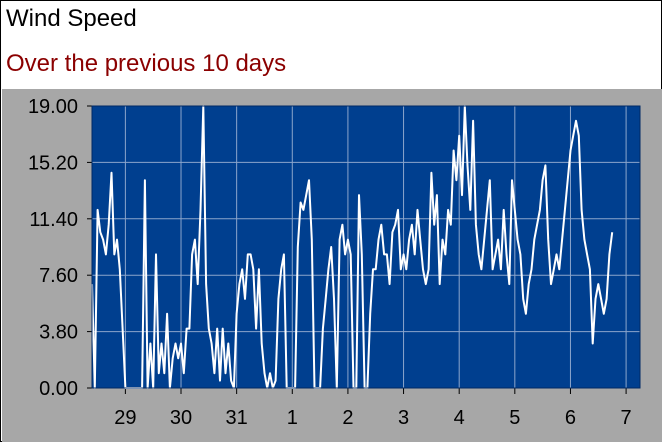  What do you see at coordinates (347, 418) in the screenshot?
I see `x-tick-label: 2` at bounding box center [347, 418].